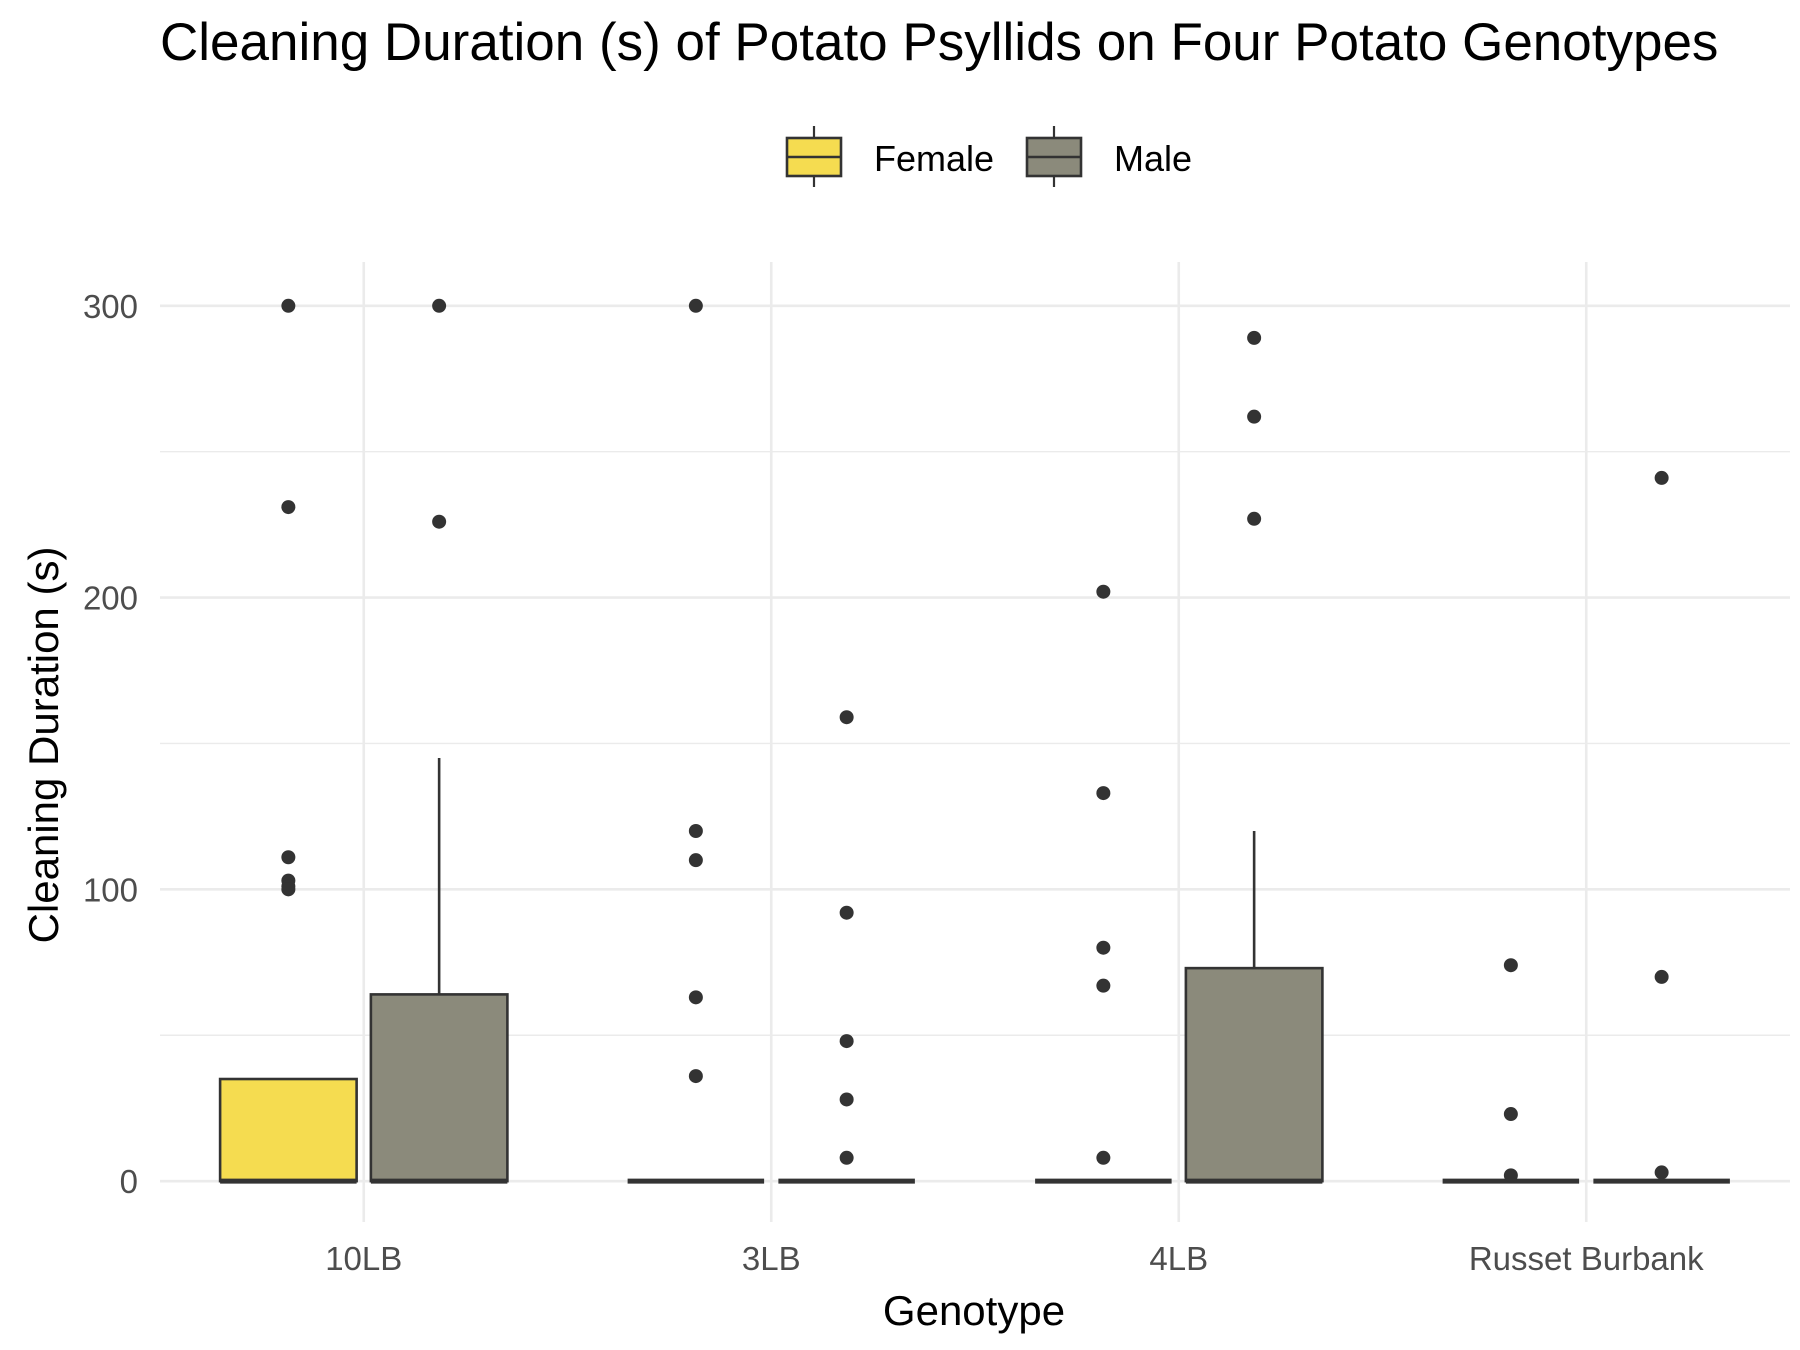 The width and height of the screenshot is (1800, 1350). I want to click on legend: Female Male, so click(988, 156).